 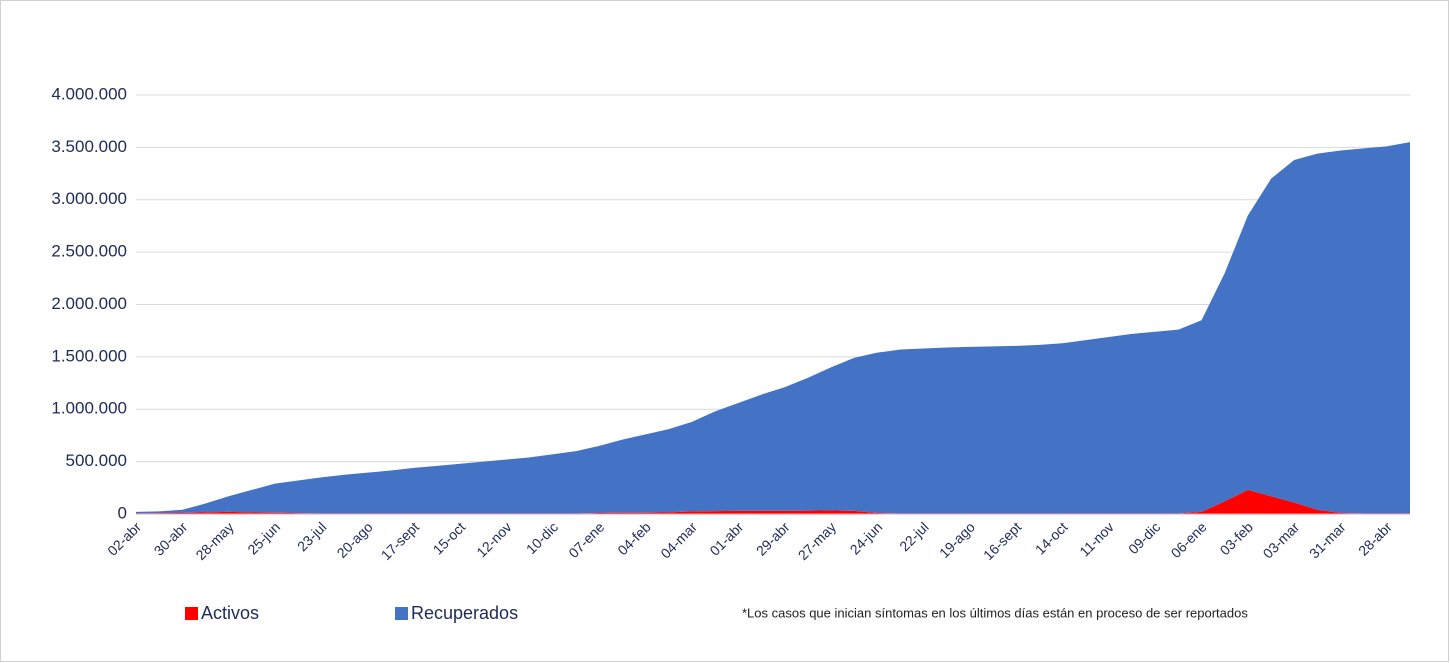 What do you see at coordinates (89, 408) in the screenshot?
I see `y-tick-label: 1.000.000` at bounding box center [89, 408].